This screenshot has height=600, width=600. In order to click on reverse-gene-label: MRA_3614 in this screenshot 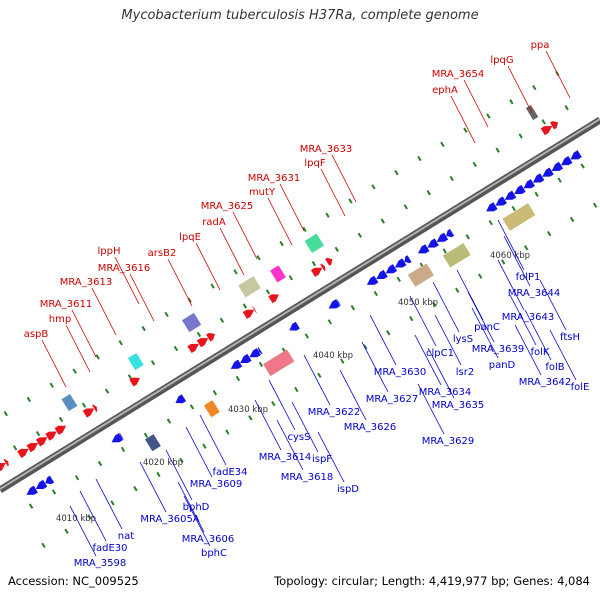, I will do `click(285, 457)`.